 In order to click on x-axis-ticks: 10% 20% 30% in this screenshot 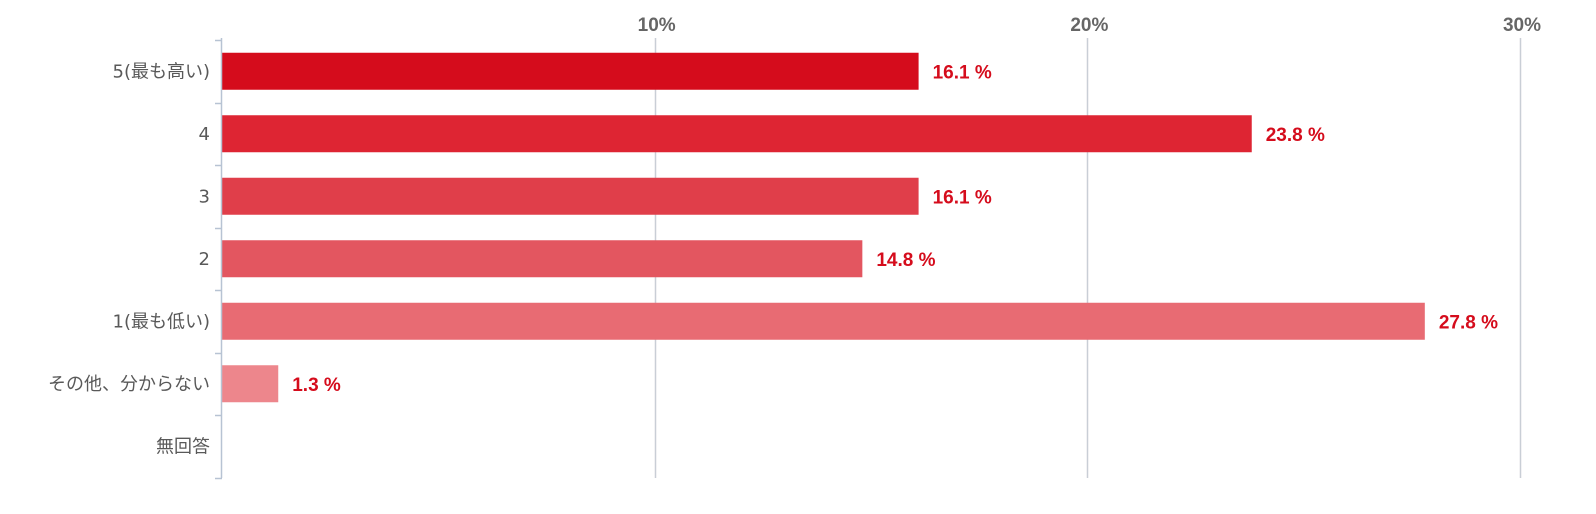, I will do `click(1089, 25)`.